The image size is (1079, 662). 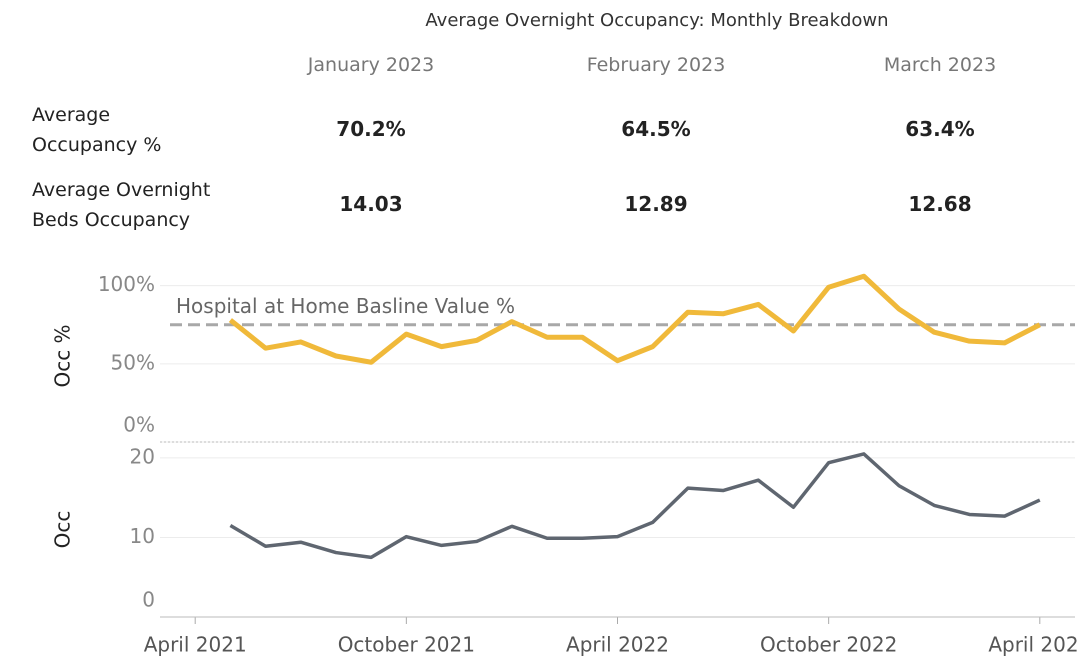 I want to click on column-header: February 2023, so click(x=656, y=65).